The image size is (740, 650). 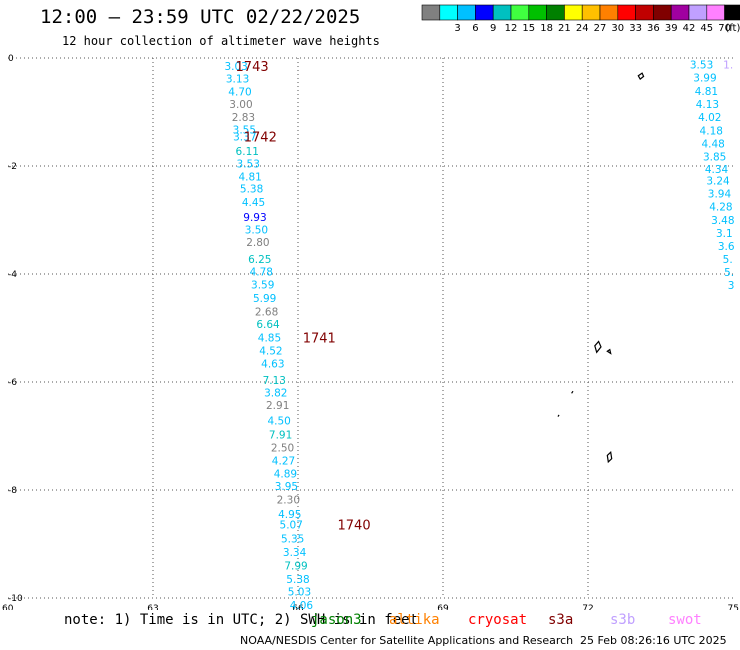 What do you see at coordinates (726, 247) in the screenshot?
I see `wave-height-value: 3.6` at bounding box center [726, 247].